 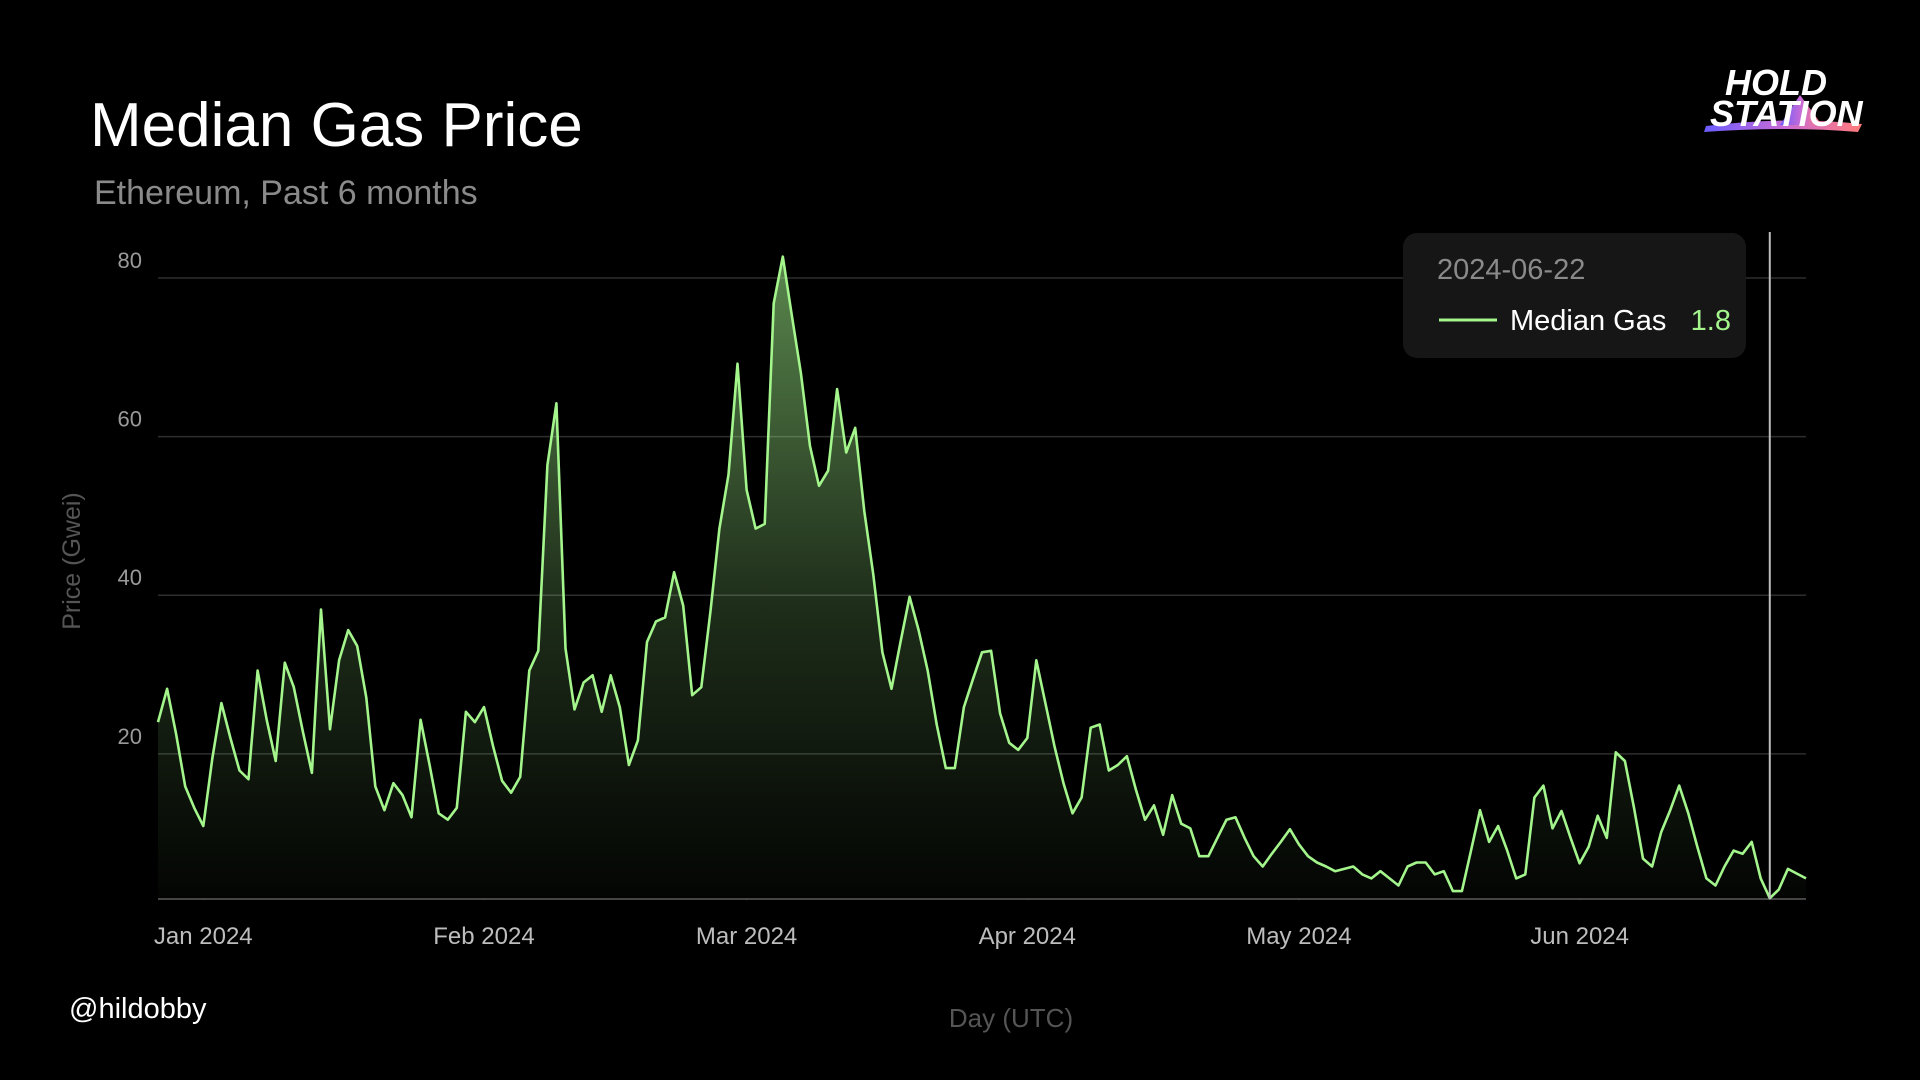 I want to click on x-tick-label: Feb 2024, so click(x=483, y=936).